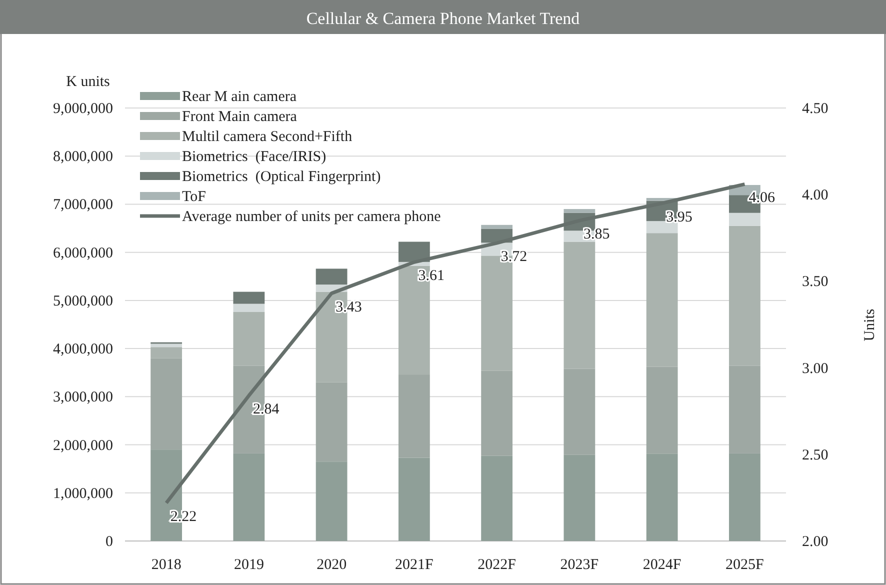  I want to click on y2-tick-label: 4.50, so click(815, 109).